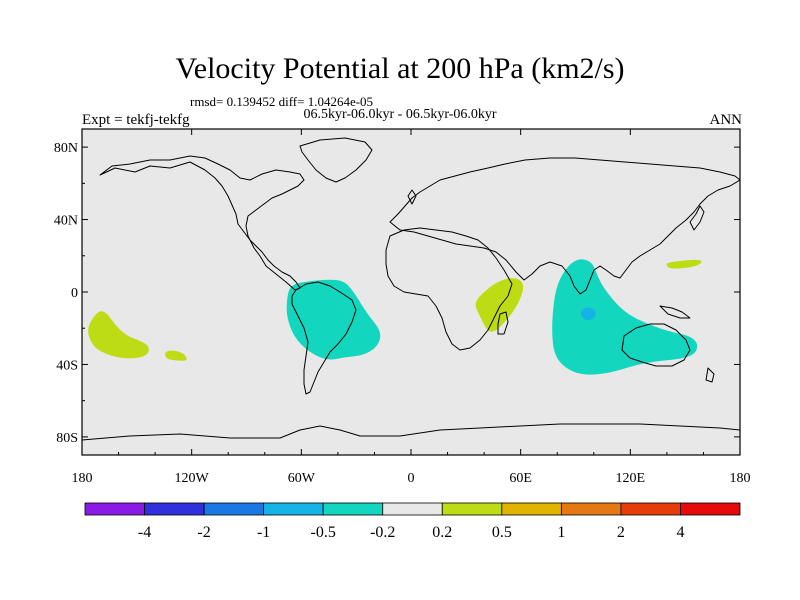  Describe the element at coordinates (442, 532) in the screenshot. I see `colorbar-label: 0.2` at that location.